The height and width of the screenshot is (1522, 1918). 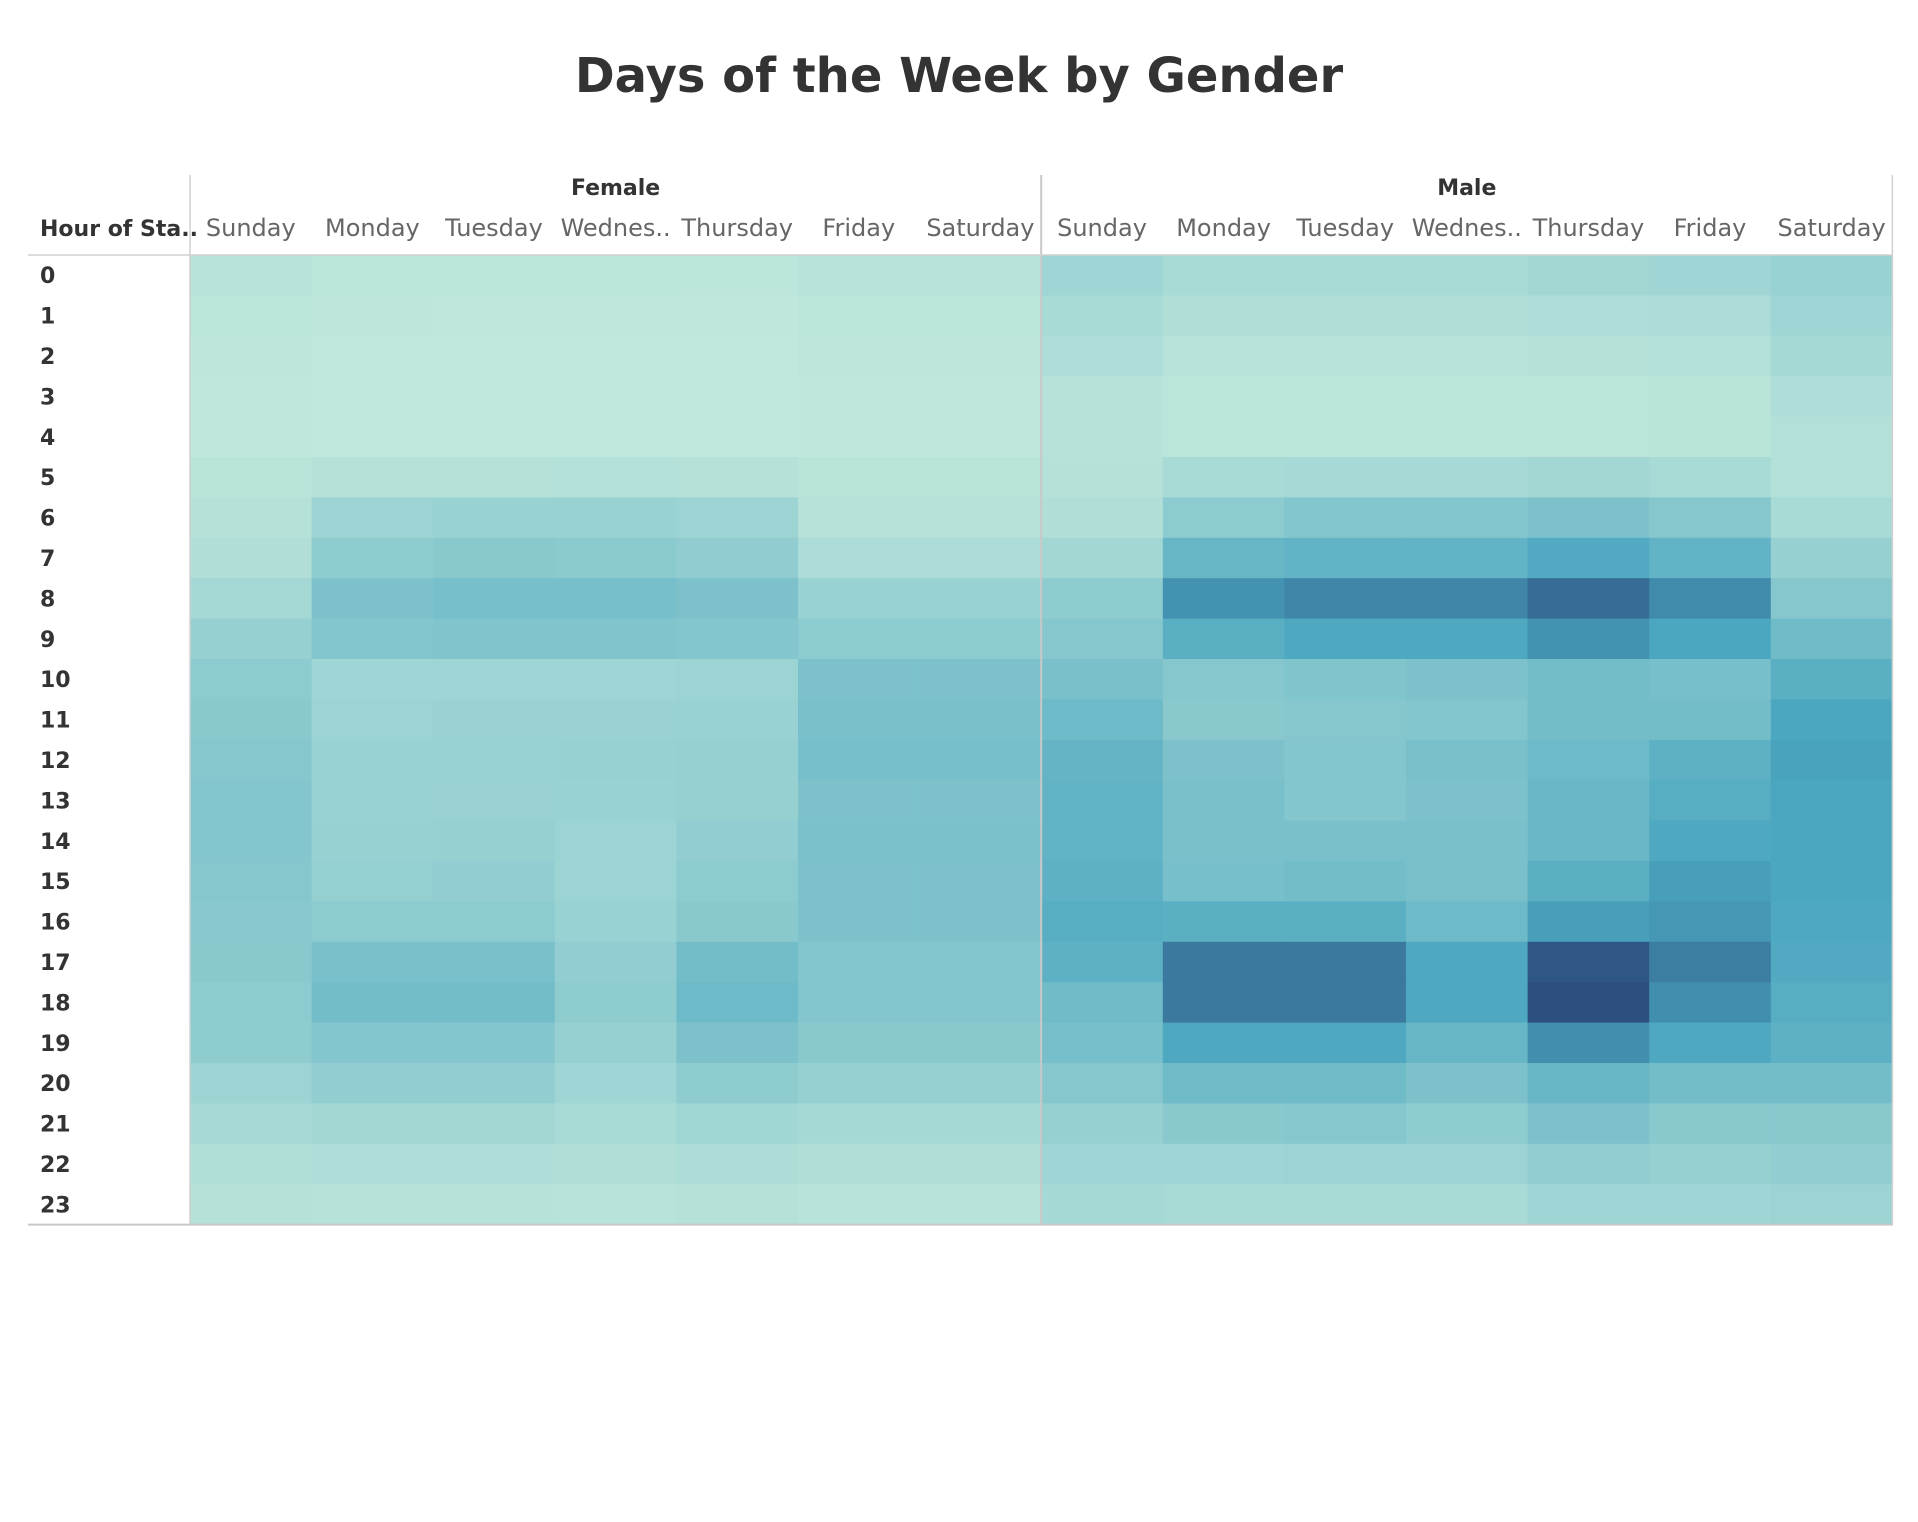 I want to click on group-label-male: Male, so click(x=1466, y=188).